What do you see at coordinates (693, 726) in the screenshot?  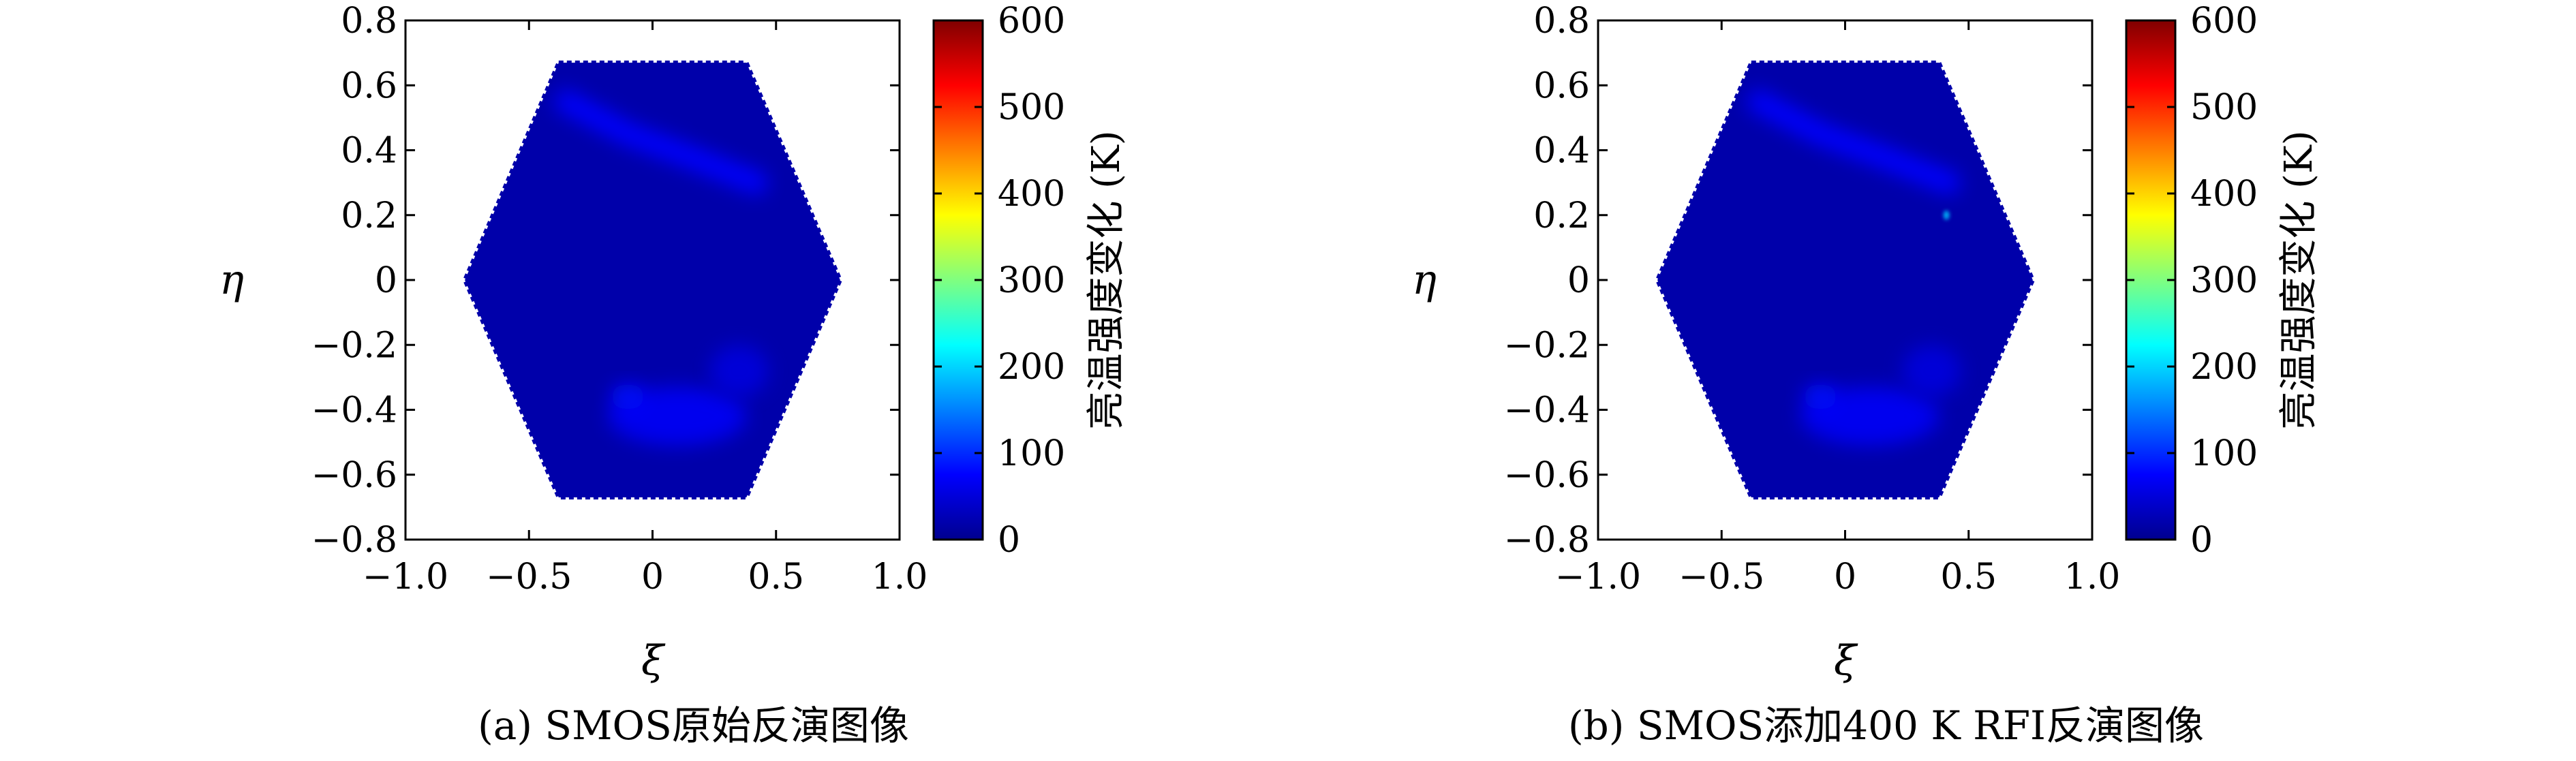 I see `panel-caption: (a) SMOS原始反演图像` at bounding box center [693, 726].